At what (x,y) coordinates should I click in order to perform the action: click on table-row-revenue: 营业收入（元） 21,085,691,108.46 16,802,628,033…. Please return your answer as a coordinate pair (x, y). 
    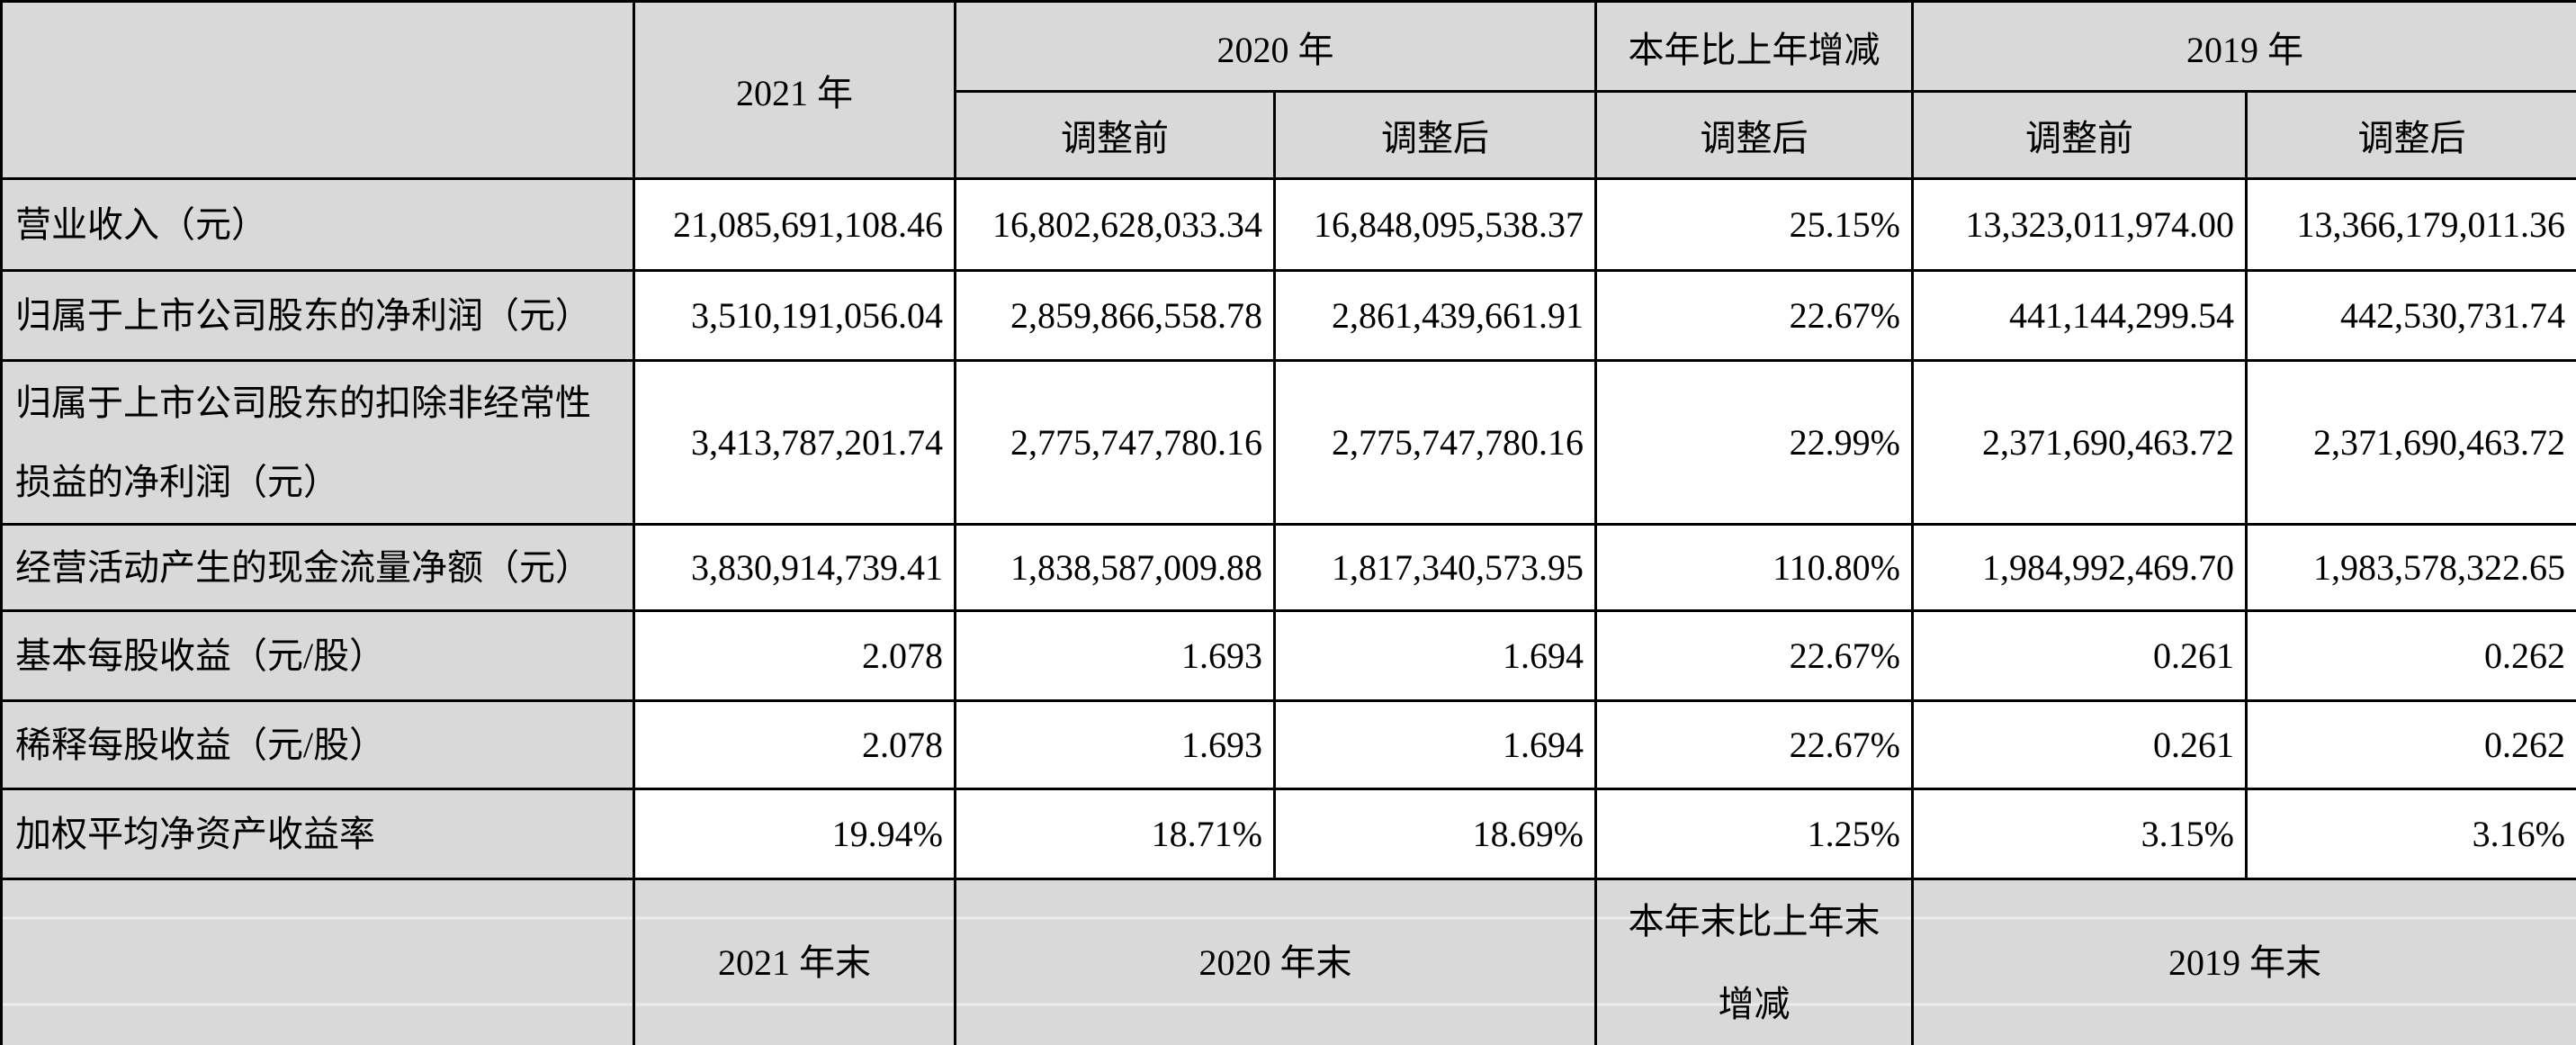
    Looking at the image, I should click on (1288, 224).